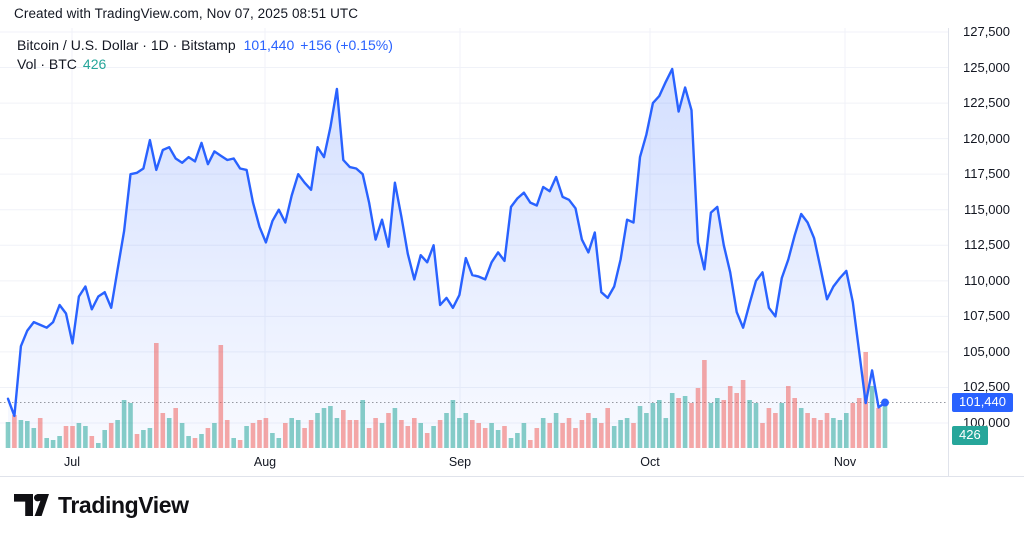 Image resolution: width=1024 pixels, height=539 pixels. I want to click on price-change-value: +156 (+0.15%), so click(346, 45).